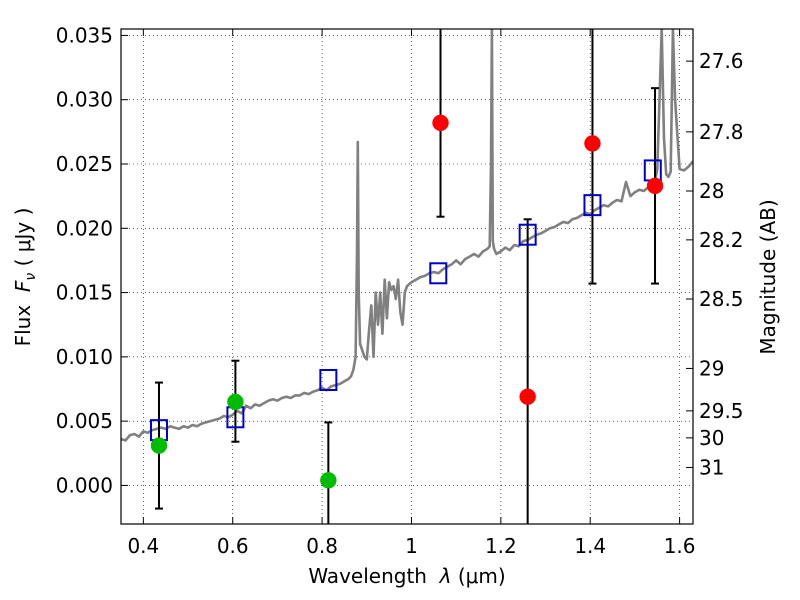 The image size is (800, 600). Describe the element at coordinates (406, 576) in the screenshot. I see `x-axis-label: Wavelength λ (μm)` at that location.